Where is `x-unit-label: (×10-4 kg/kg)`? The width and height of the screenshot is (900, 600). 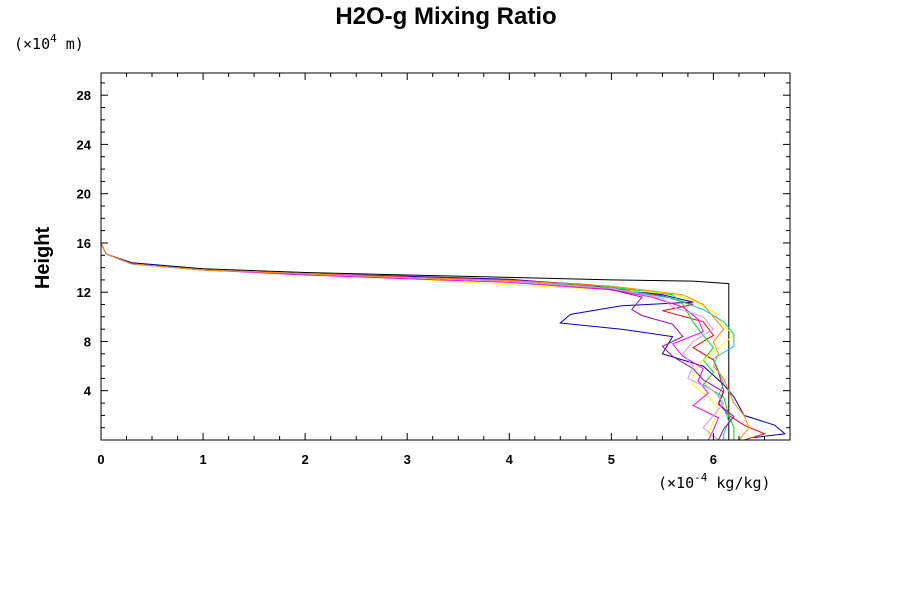 x-unit-label: (×10-4 kg/kg) is located at coordinates (714, 481).